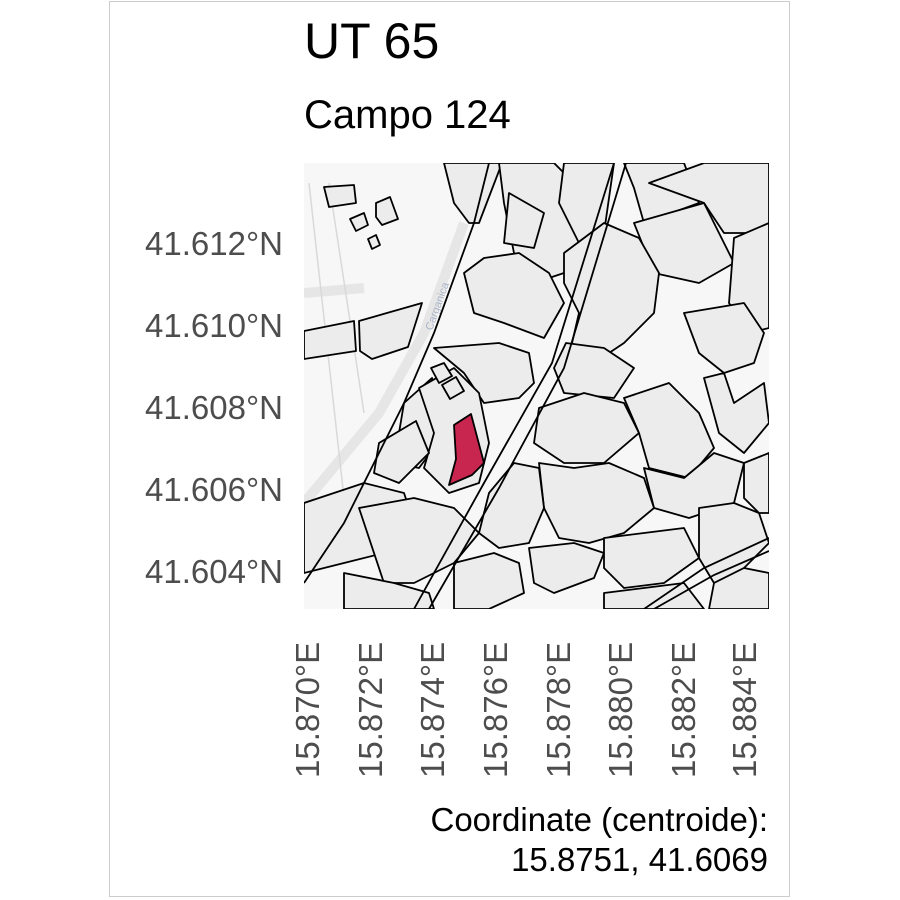  I want to click on lon-tick-label: 15.882°E, so click(683, 709).